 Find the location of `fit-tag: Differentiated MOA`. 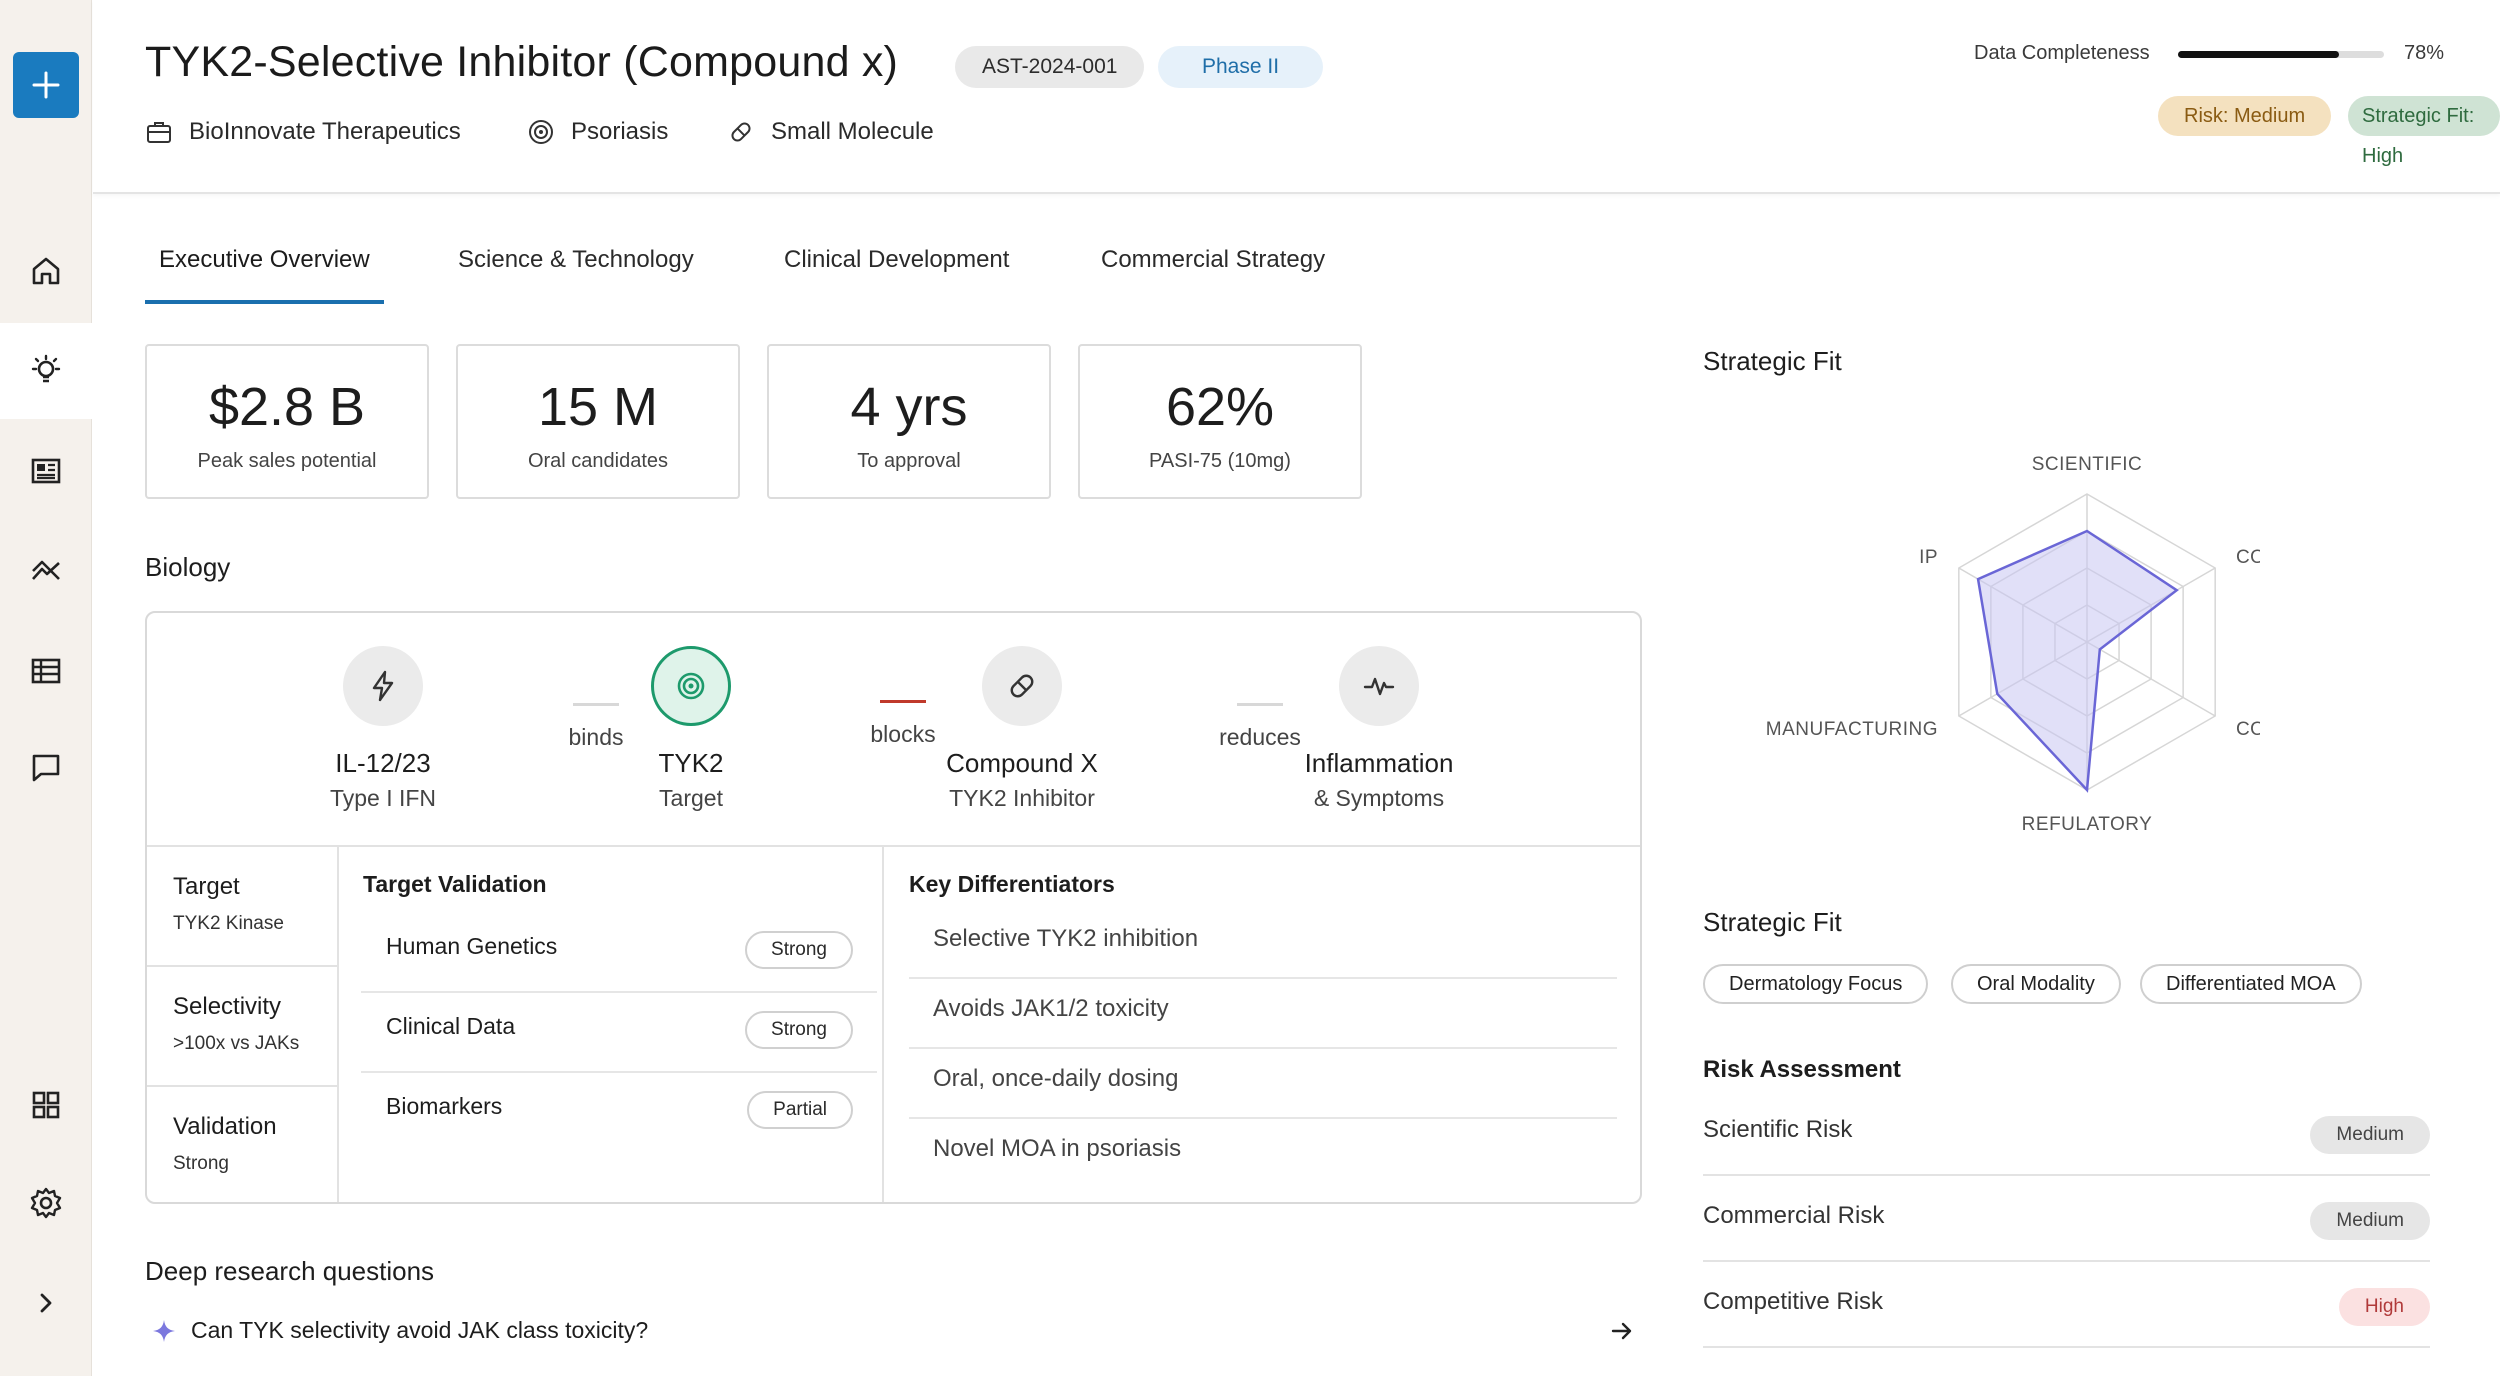

fit-tag: Differentiated MOA is located at coordinates (2251, 984).